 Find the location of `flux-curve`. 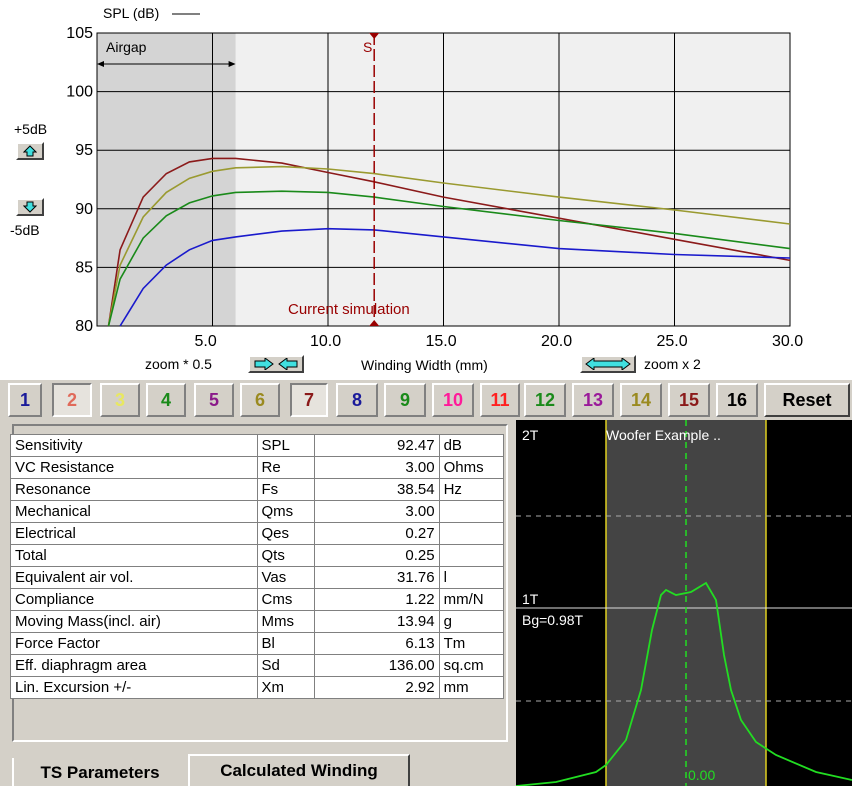

flux-curve is located at coordinates (684, 683).